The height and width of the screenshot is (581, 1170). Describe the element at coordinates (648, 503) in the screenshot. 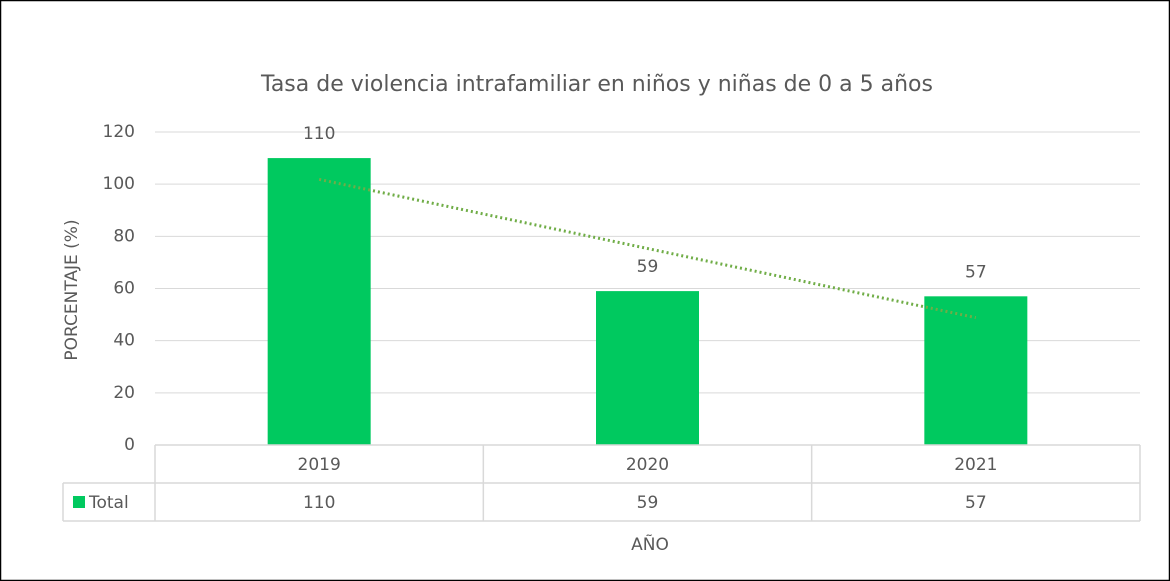

I see `table-value: 59` at that location.